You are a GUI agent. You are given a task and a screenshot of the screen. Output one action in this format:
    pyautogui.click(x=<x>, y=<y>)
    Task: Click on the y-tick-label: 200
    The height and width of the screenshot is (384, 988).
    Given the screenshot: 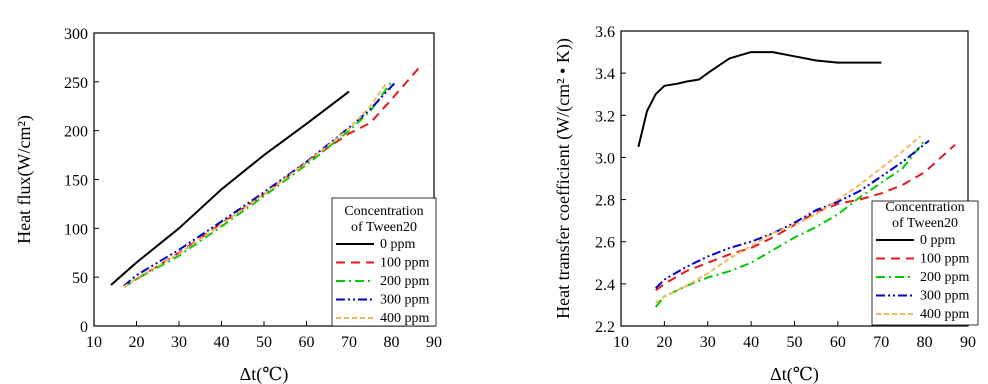 What is the action you would take?
    pyautogui.click(x=76, y=132)
    